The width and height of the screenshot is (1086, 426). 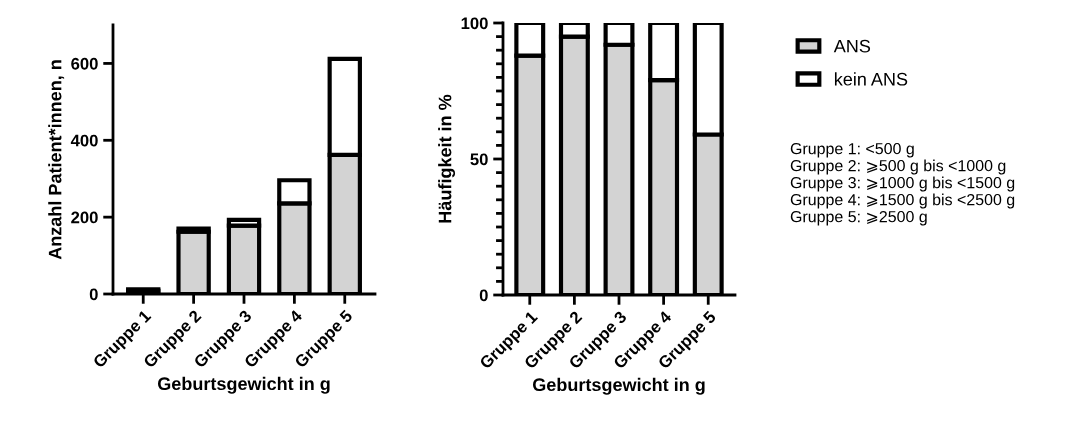 What do you see at coordinates (898, 167) in the screenshot?
I see `text: Gruppe 2: ⩾500 g bis <1000 g` at bounding box center [898, 167].